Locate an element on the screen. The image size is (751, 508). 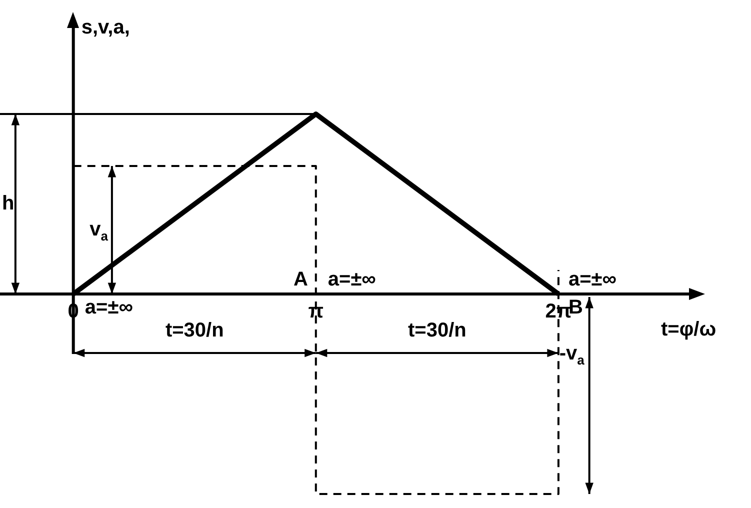
annotation: h is located at coordinates (8, 203).